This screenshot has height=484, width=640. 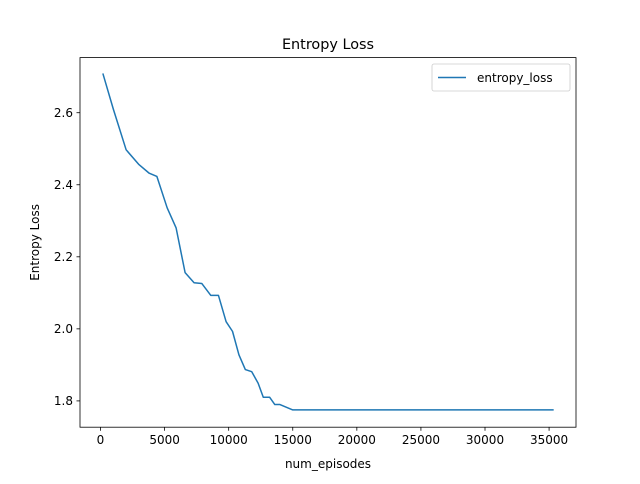 I want to click on legend: entropy_loss, so click(x=501, y=77).